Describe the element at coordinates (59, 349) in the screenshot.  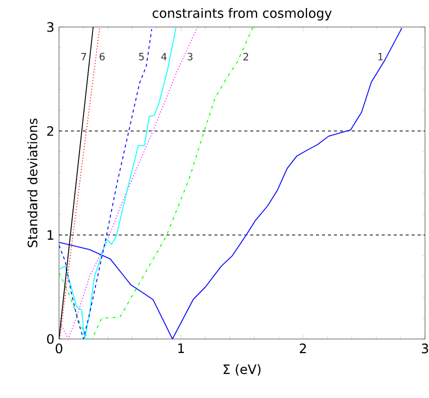
I see `x-tick-label: 0` at that location.